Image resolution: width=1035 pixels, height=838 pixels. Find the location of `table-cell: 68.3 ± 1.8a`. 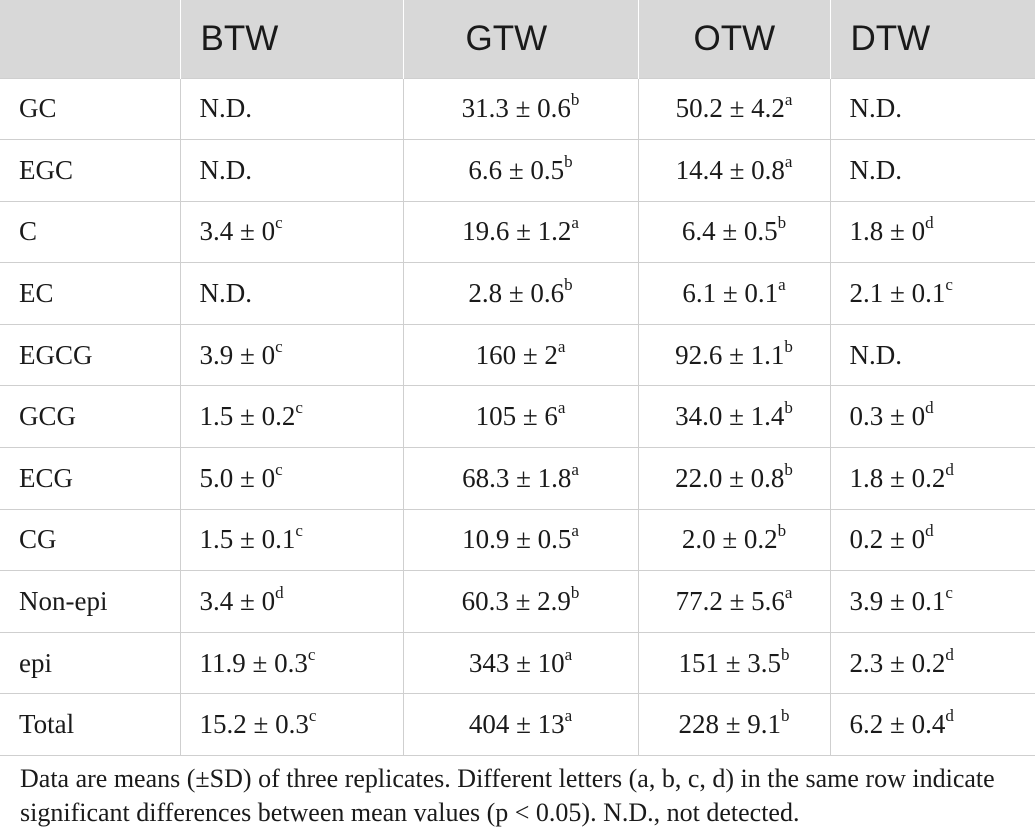

table-cell: 68.3 ± 1.8a is located at coordinates (520, 478).